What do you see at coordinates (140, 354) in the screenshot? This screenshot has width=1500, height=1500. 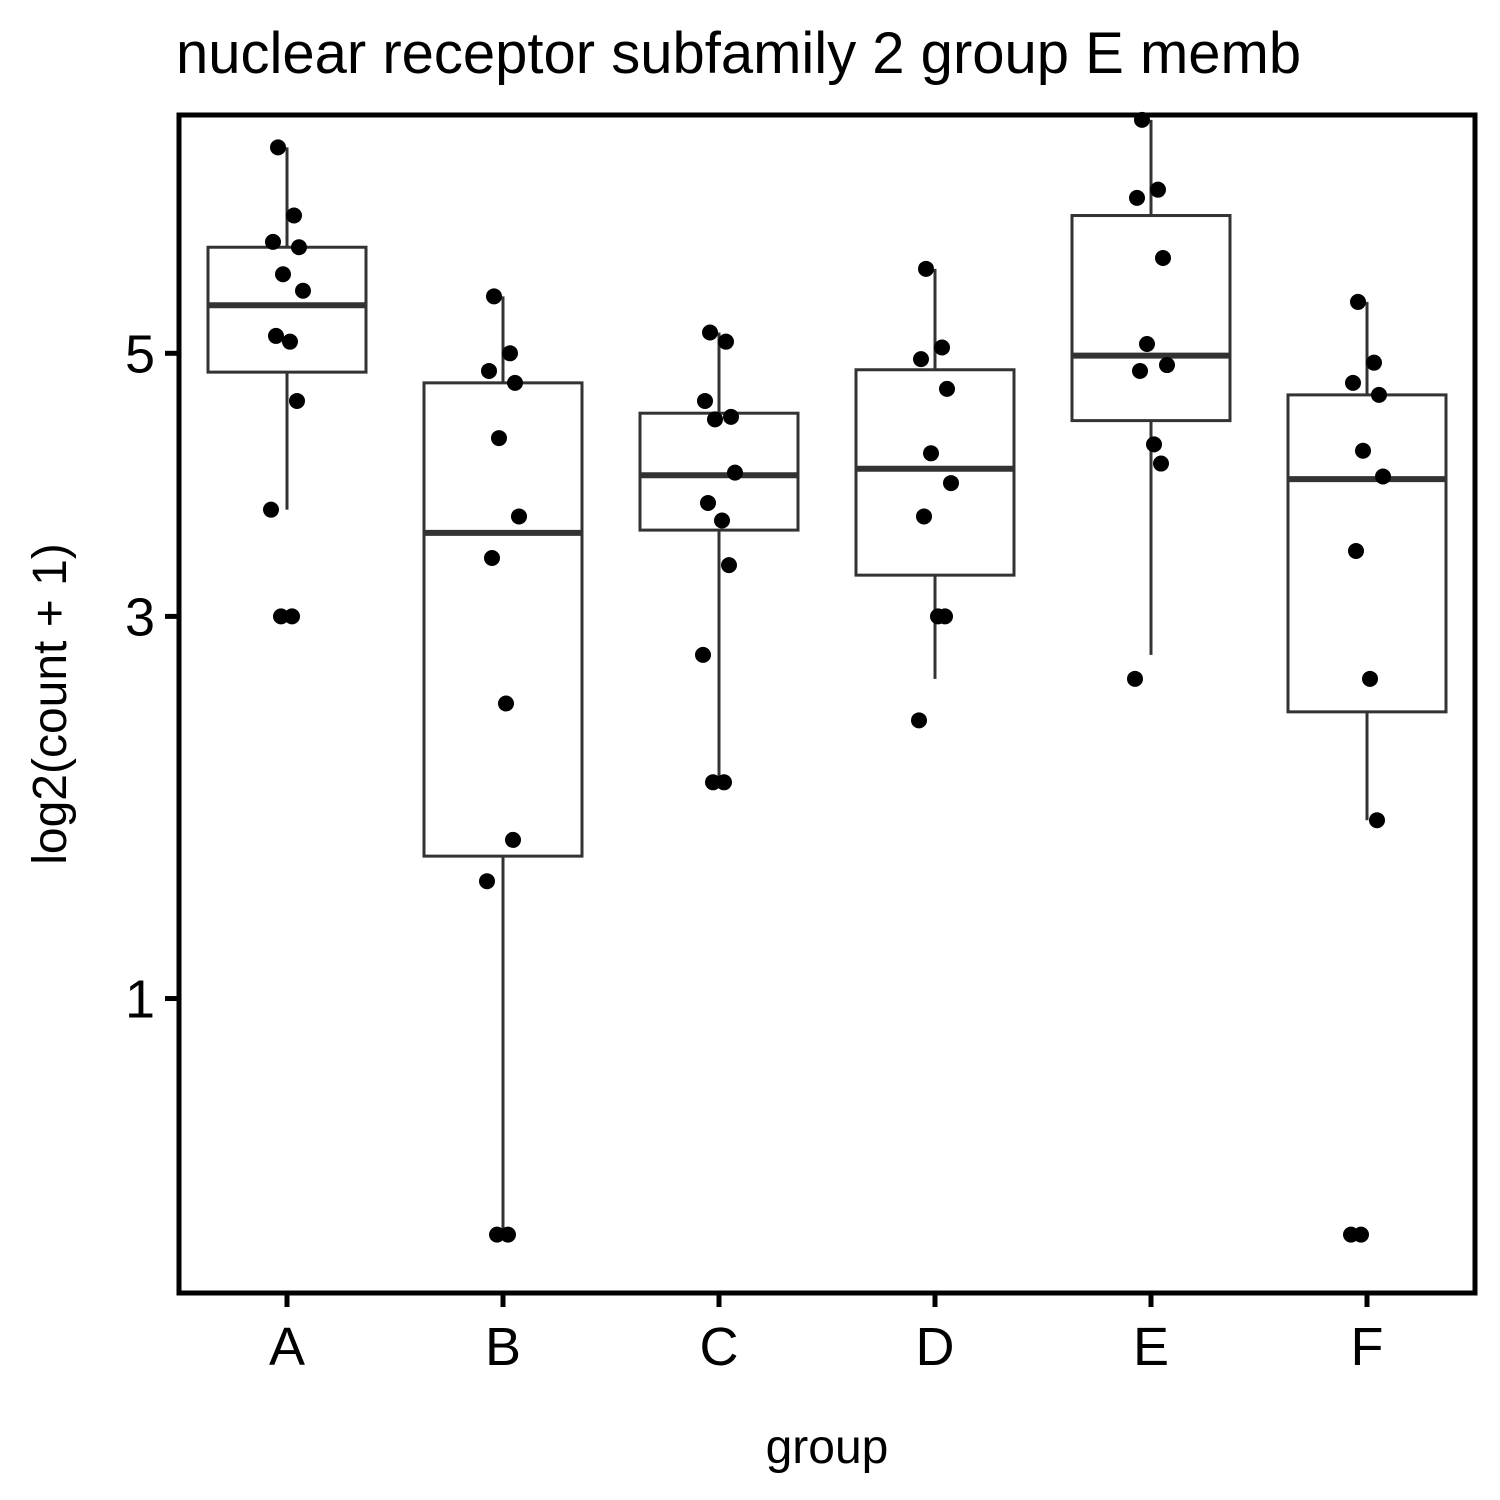 I see `y-tick-label: 5` at bounding box center [140, 354].